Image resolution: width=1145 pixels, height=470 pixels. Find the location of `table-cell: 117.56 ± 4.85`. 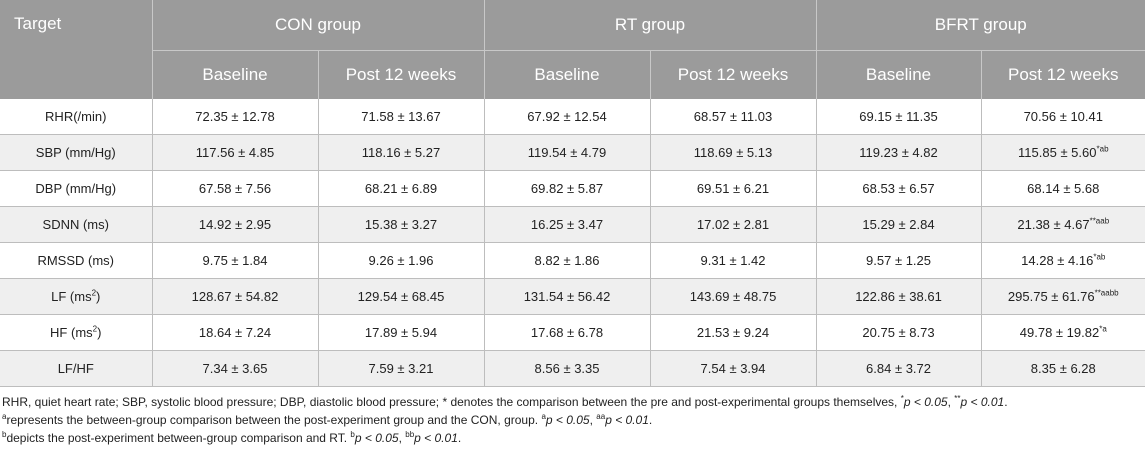

table-cell: 117.56 ± 4.85 is located at coordinates (234, 152).